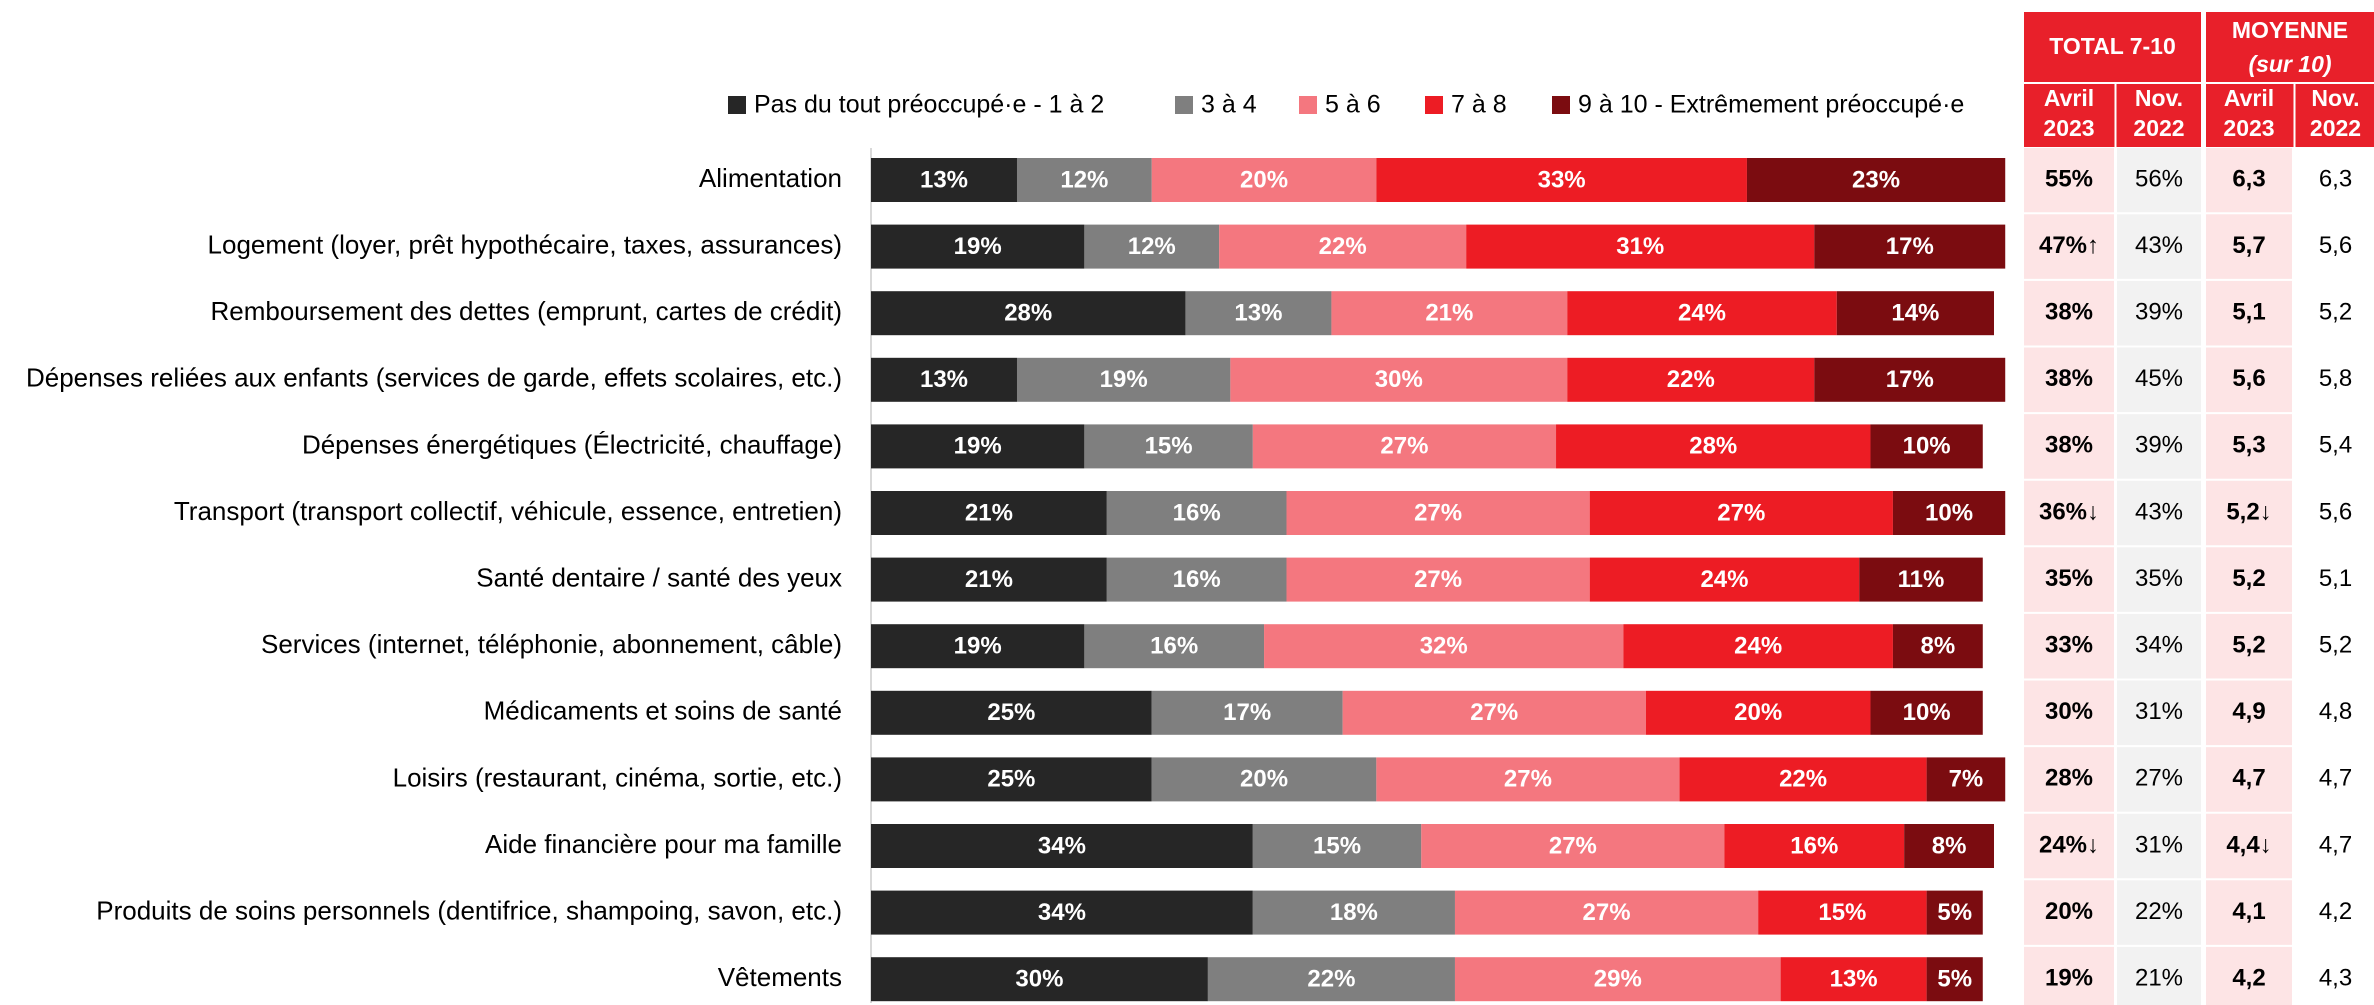  What do you see at coordinates (2112, 46) in the screenshot?
I see `group-title: TOTAL 7-10` at bounding box center [2112, 46].